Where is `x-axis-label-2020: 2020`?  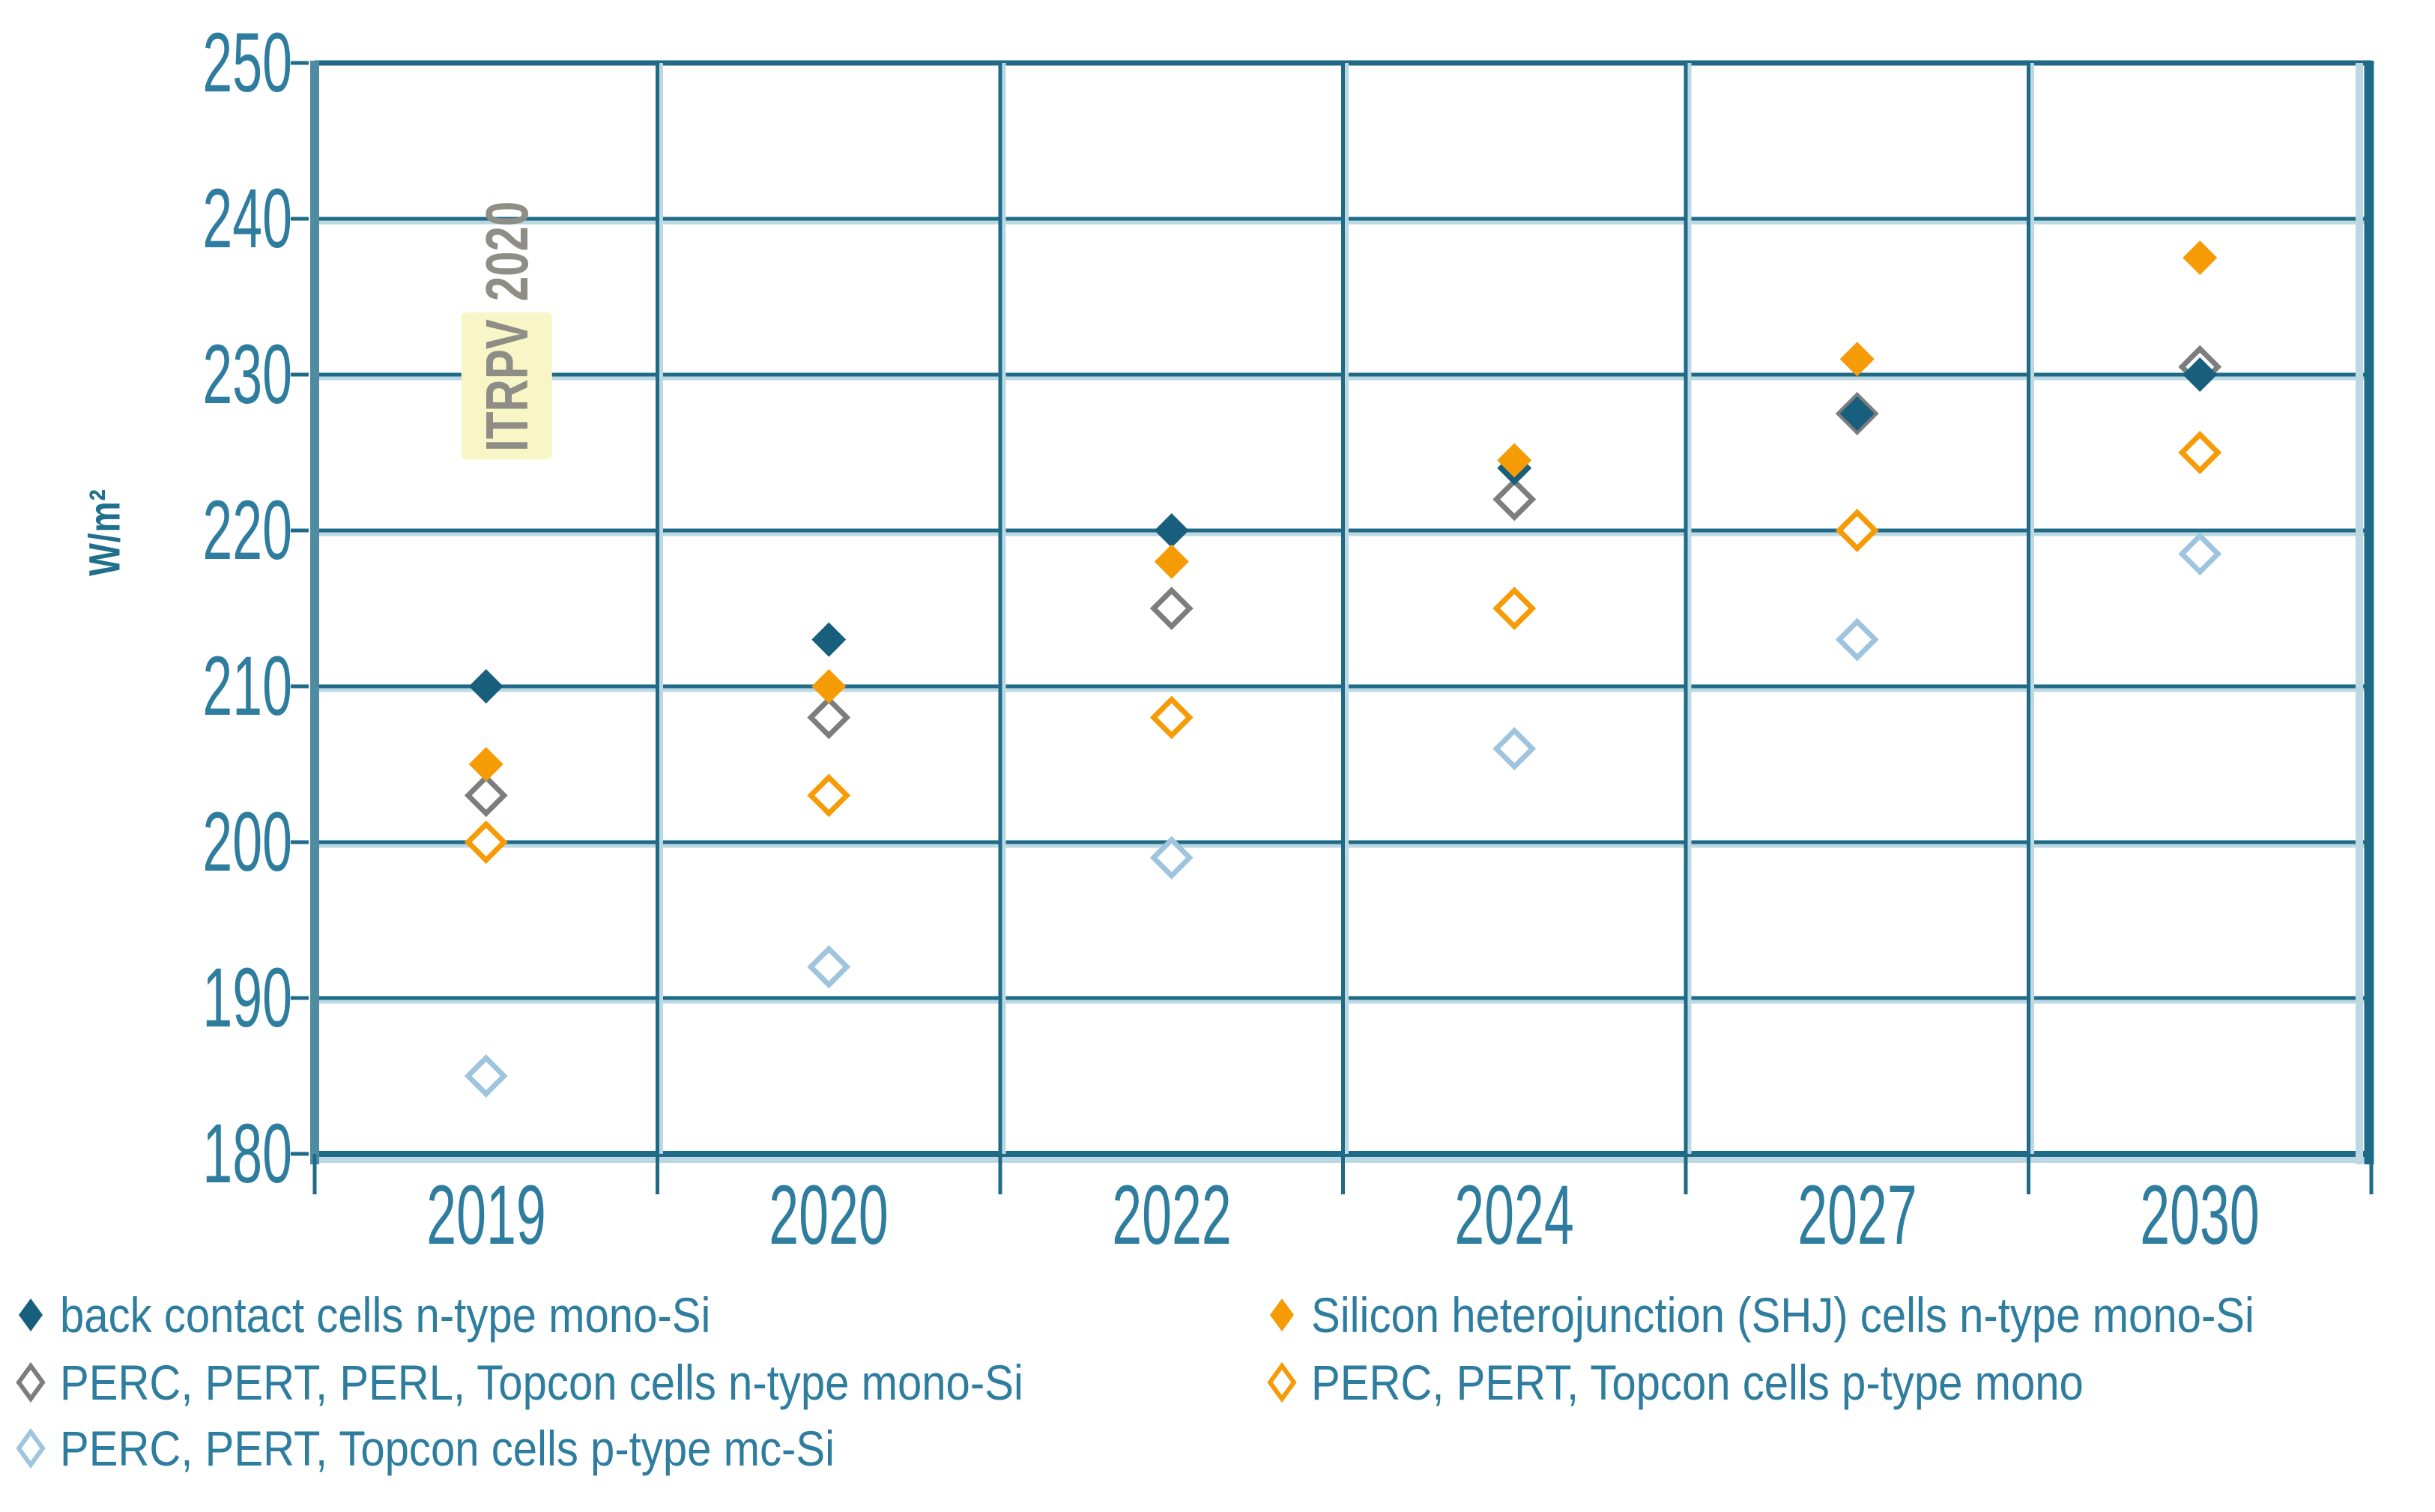 x-axis-label-2020: 2020 is located at coordinates (829, 1215).